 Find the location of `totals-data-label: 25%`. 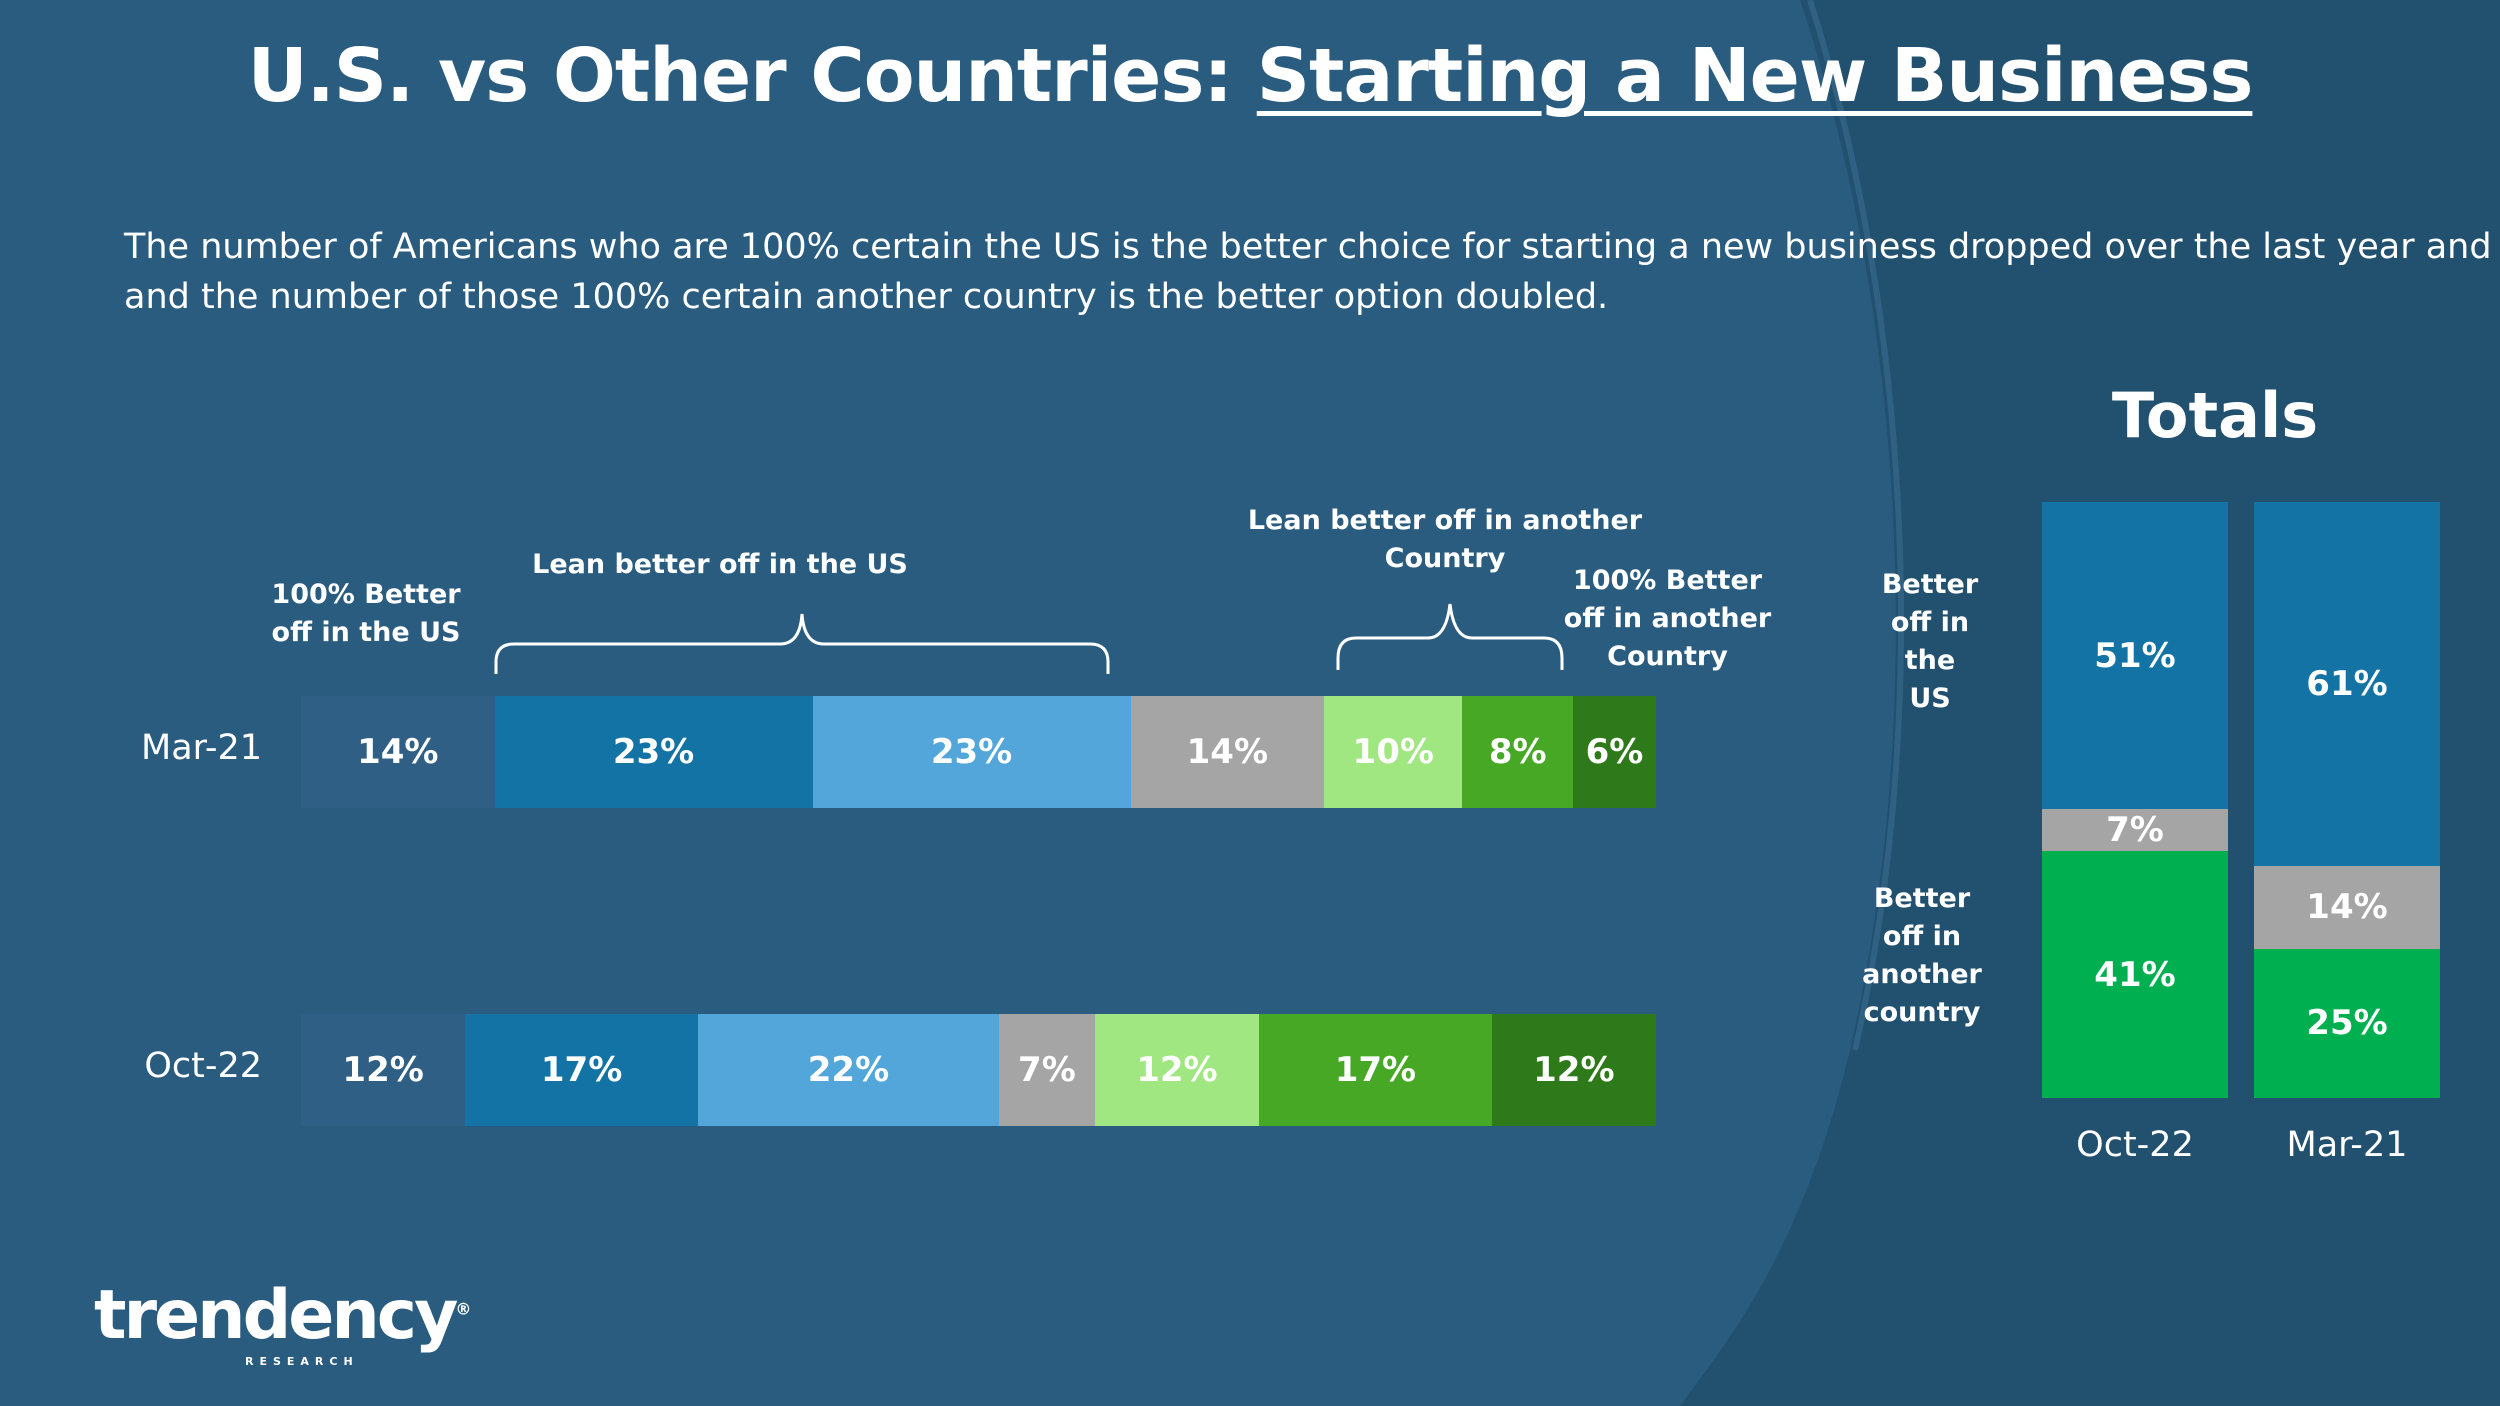

totals-data-label: 25% is located at coordinates (2347, 1023).